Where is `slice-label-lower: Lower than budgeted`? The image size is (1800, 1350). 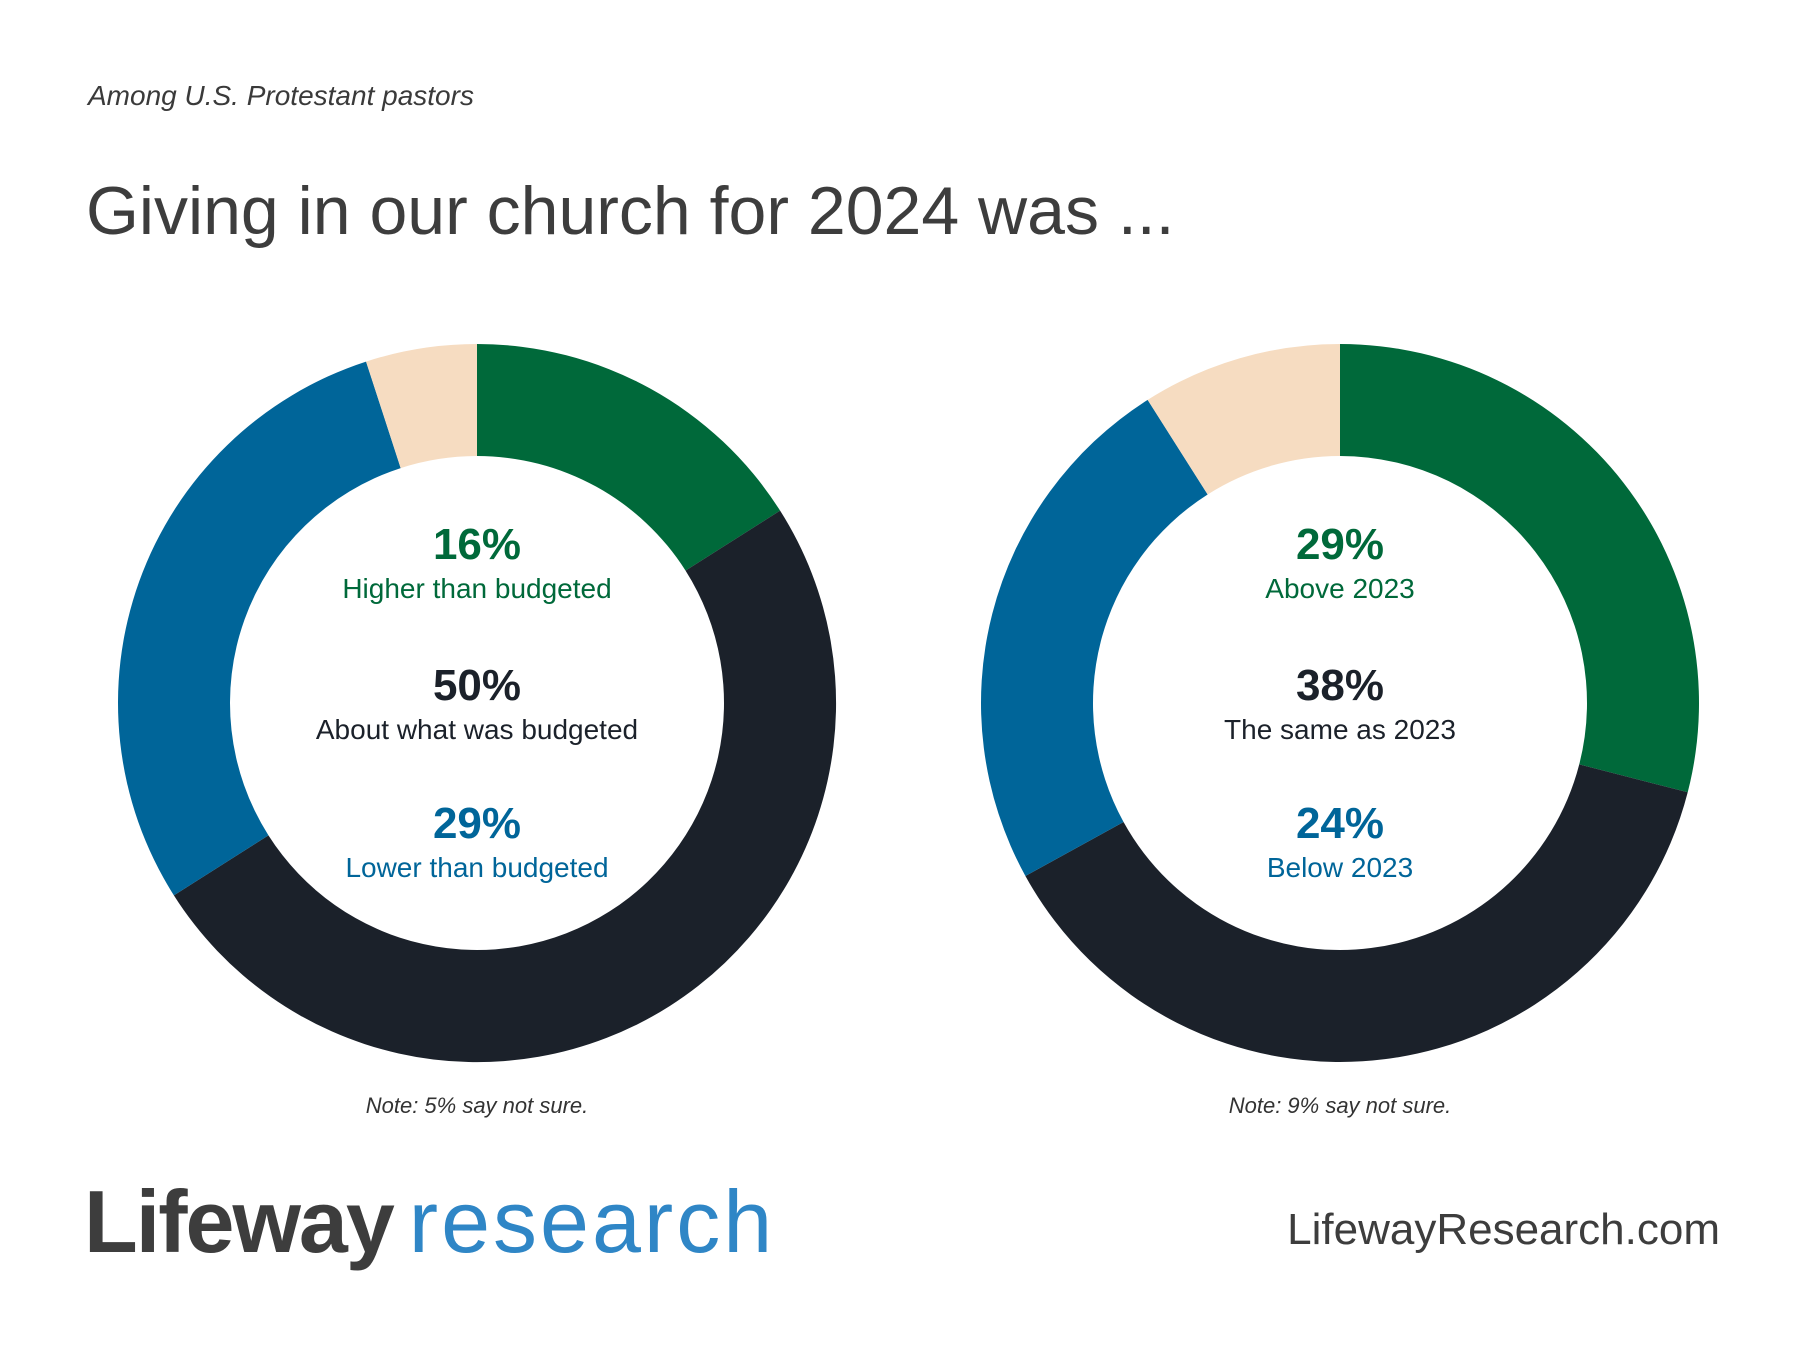 slice-label-lower: Lower than budgeted is located at coordinates (477, 867).